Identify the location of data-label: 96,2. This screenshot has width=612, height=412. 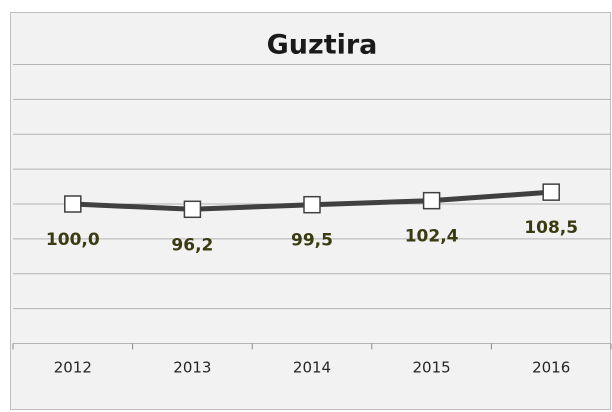
(192, 245).